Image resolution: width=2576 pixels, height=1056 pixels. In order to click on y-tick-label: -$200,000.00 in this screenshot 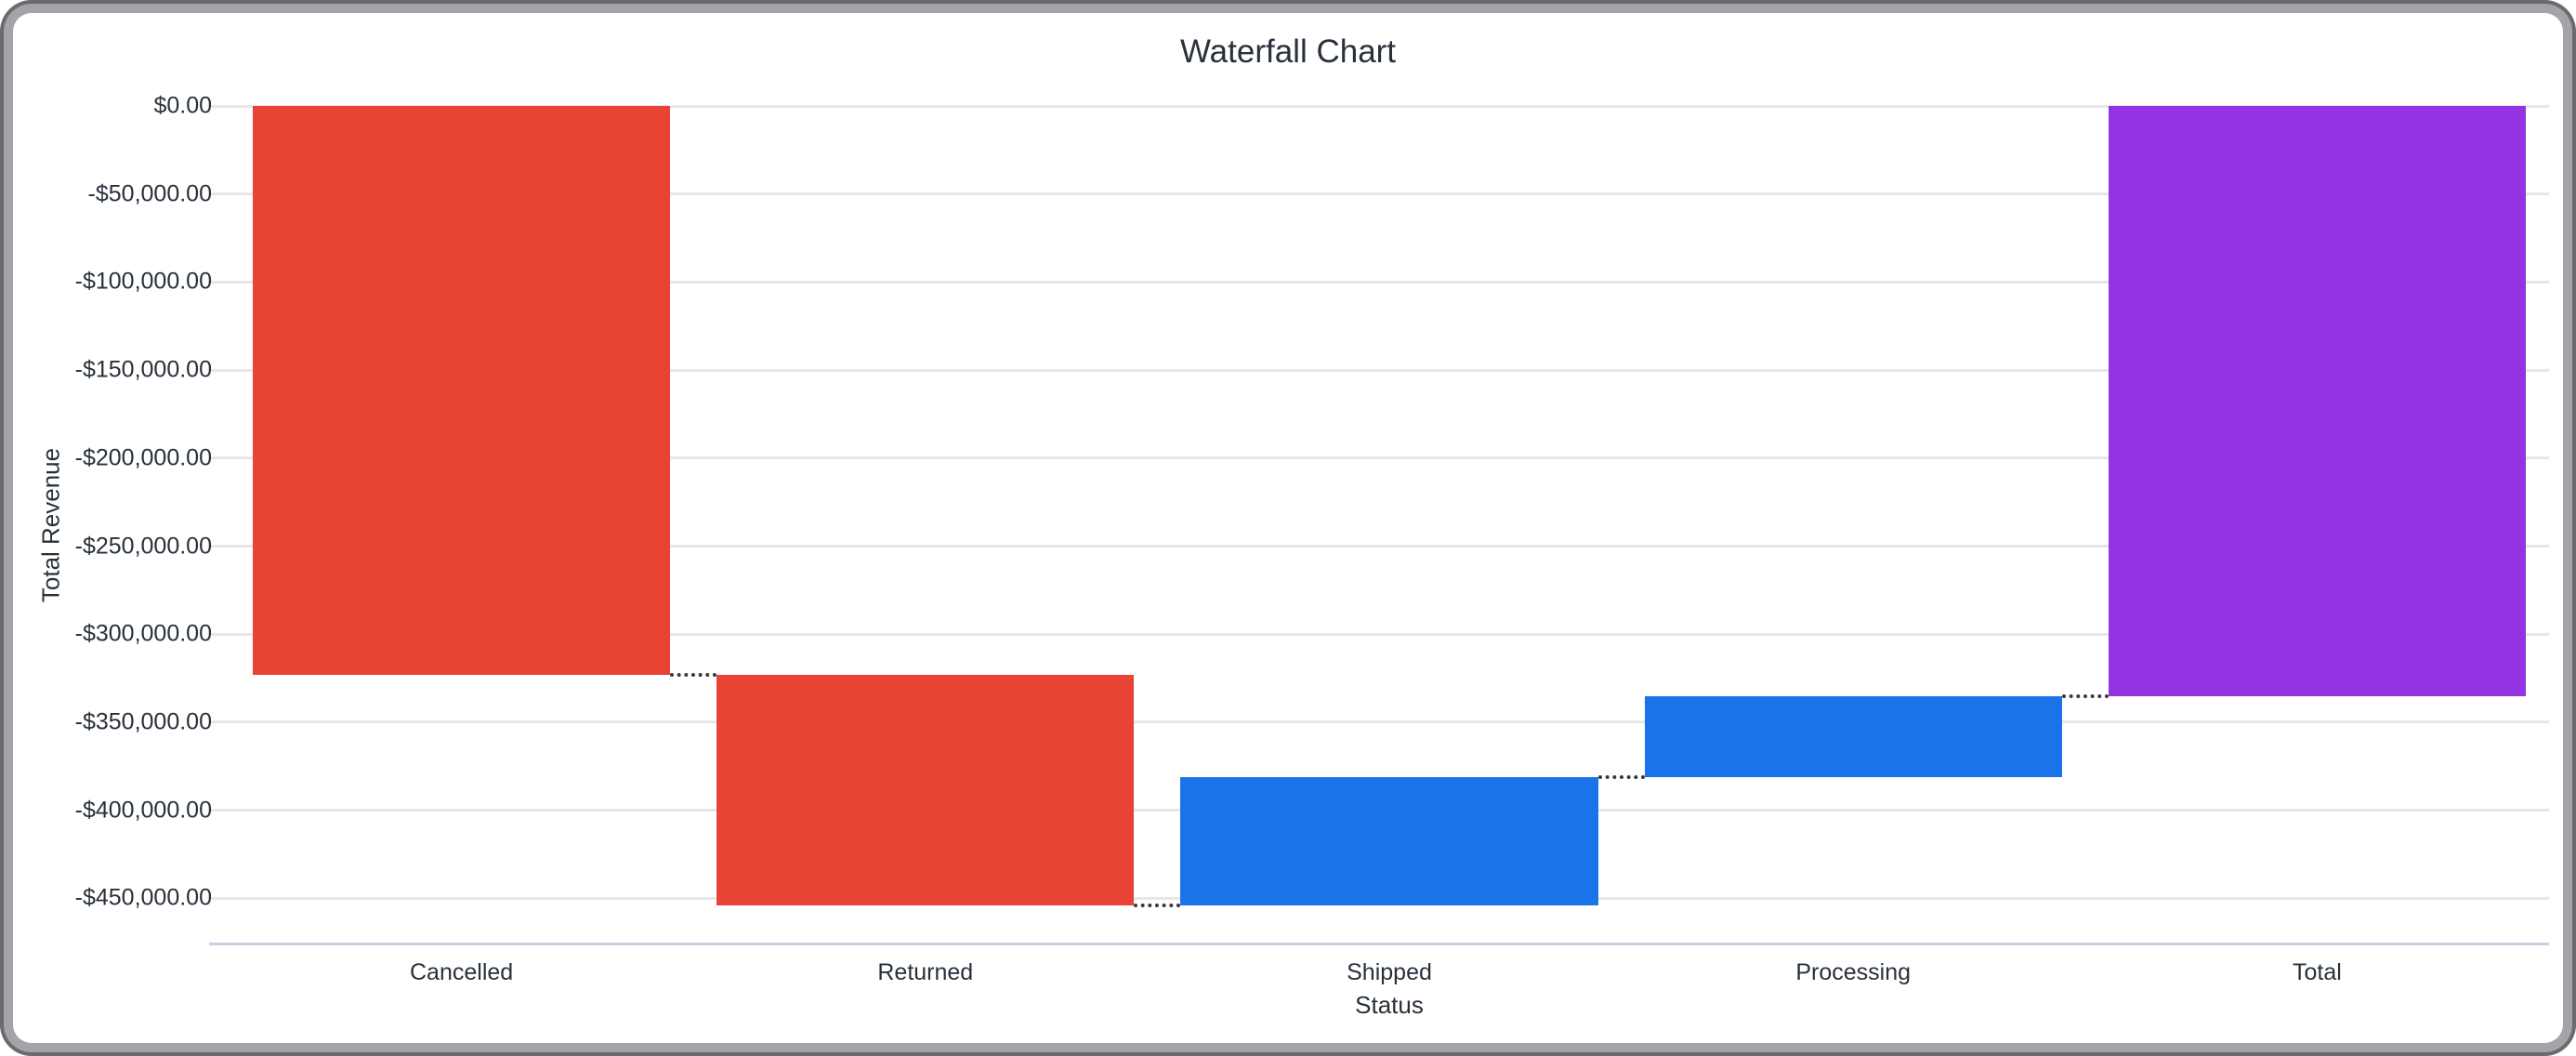, I will do `click(143, 457)`.